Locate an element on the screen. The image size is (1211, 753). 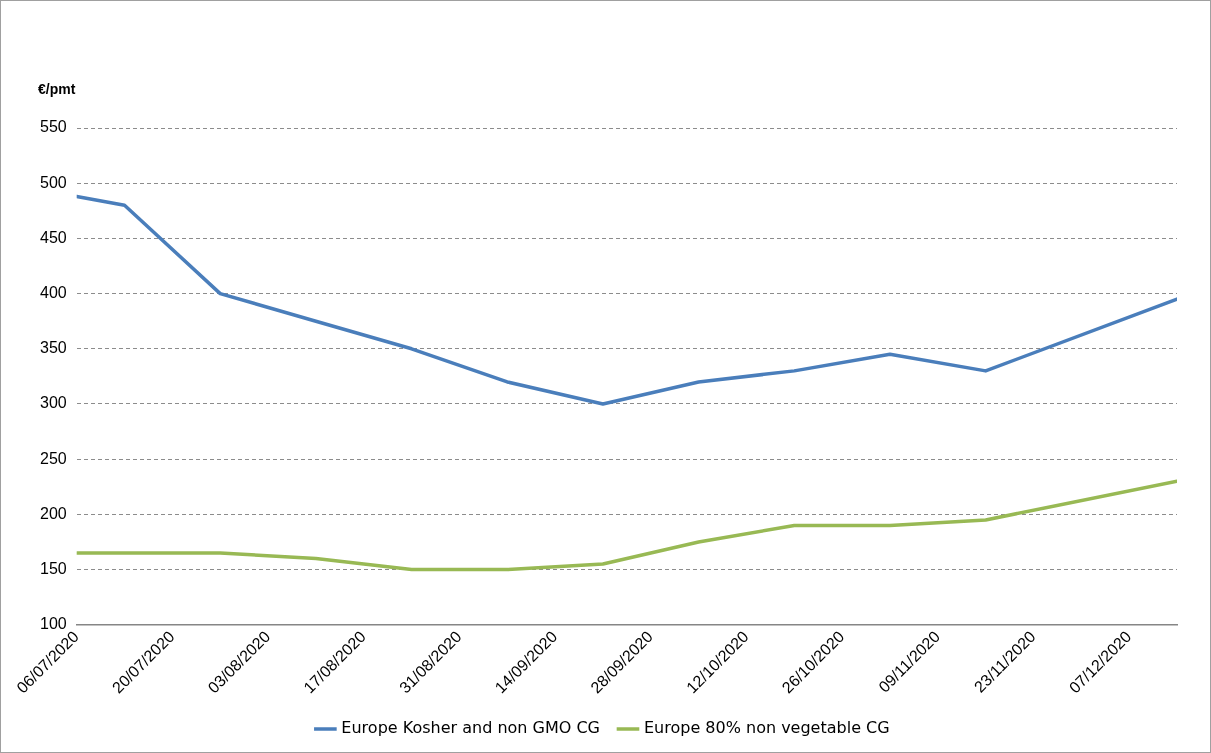
y-tick-label: 550 is located at coordinates (53, 127).